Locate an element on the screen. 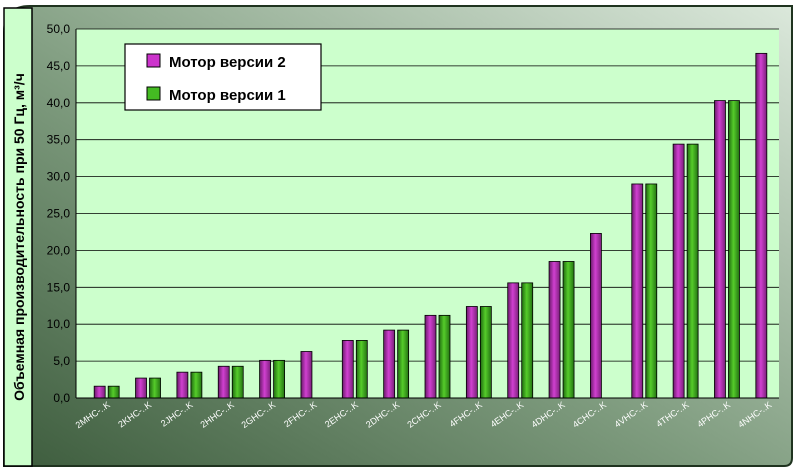  y-tick-label: 50,0 is located at coordinates (59, 29).